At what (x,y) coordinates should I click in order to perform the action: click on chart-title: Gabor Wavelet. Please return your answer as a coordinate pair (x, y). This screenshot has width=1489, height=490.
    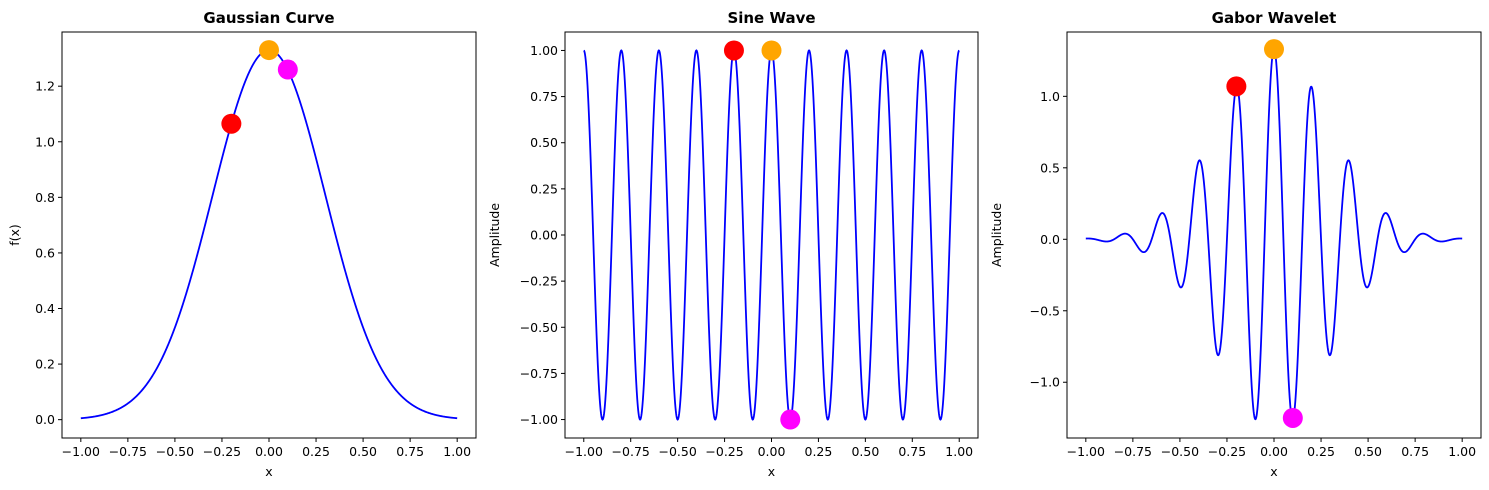
    Looking at the image, I should click on (1274, 18).